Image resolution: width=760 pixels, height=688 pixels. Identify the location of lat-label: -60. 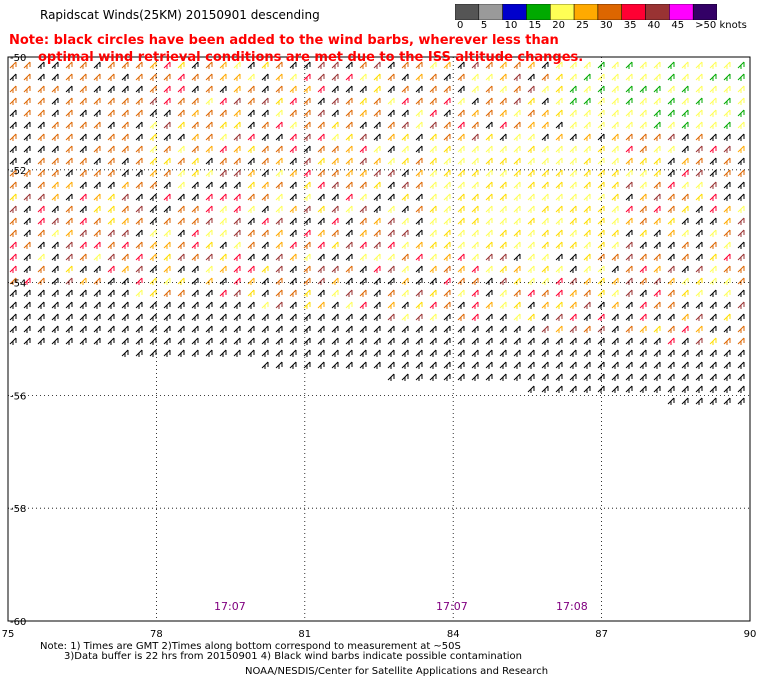
(18, 622).